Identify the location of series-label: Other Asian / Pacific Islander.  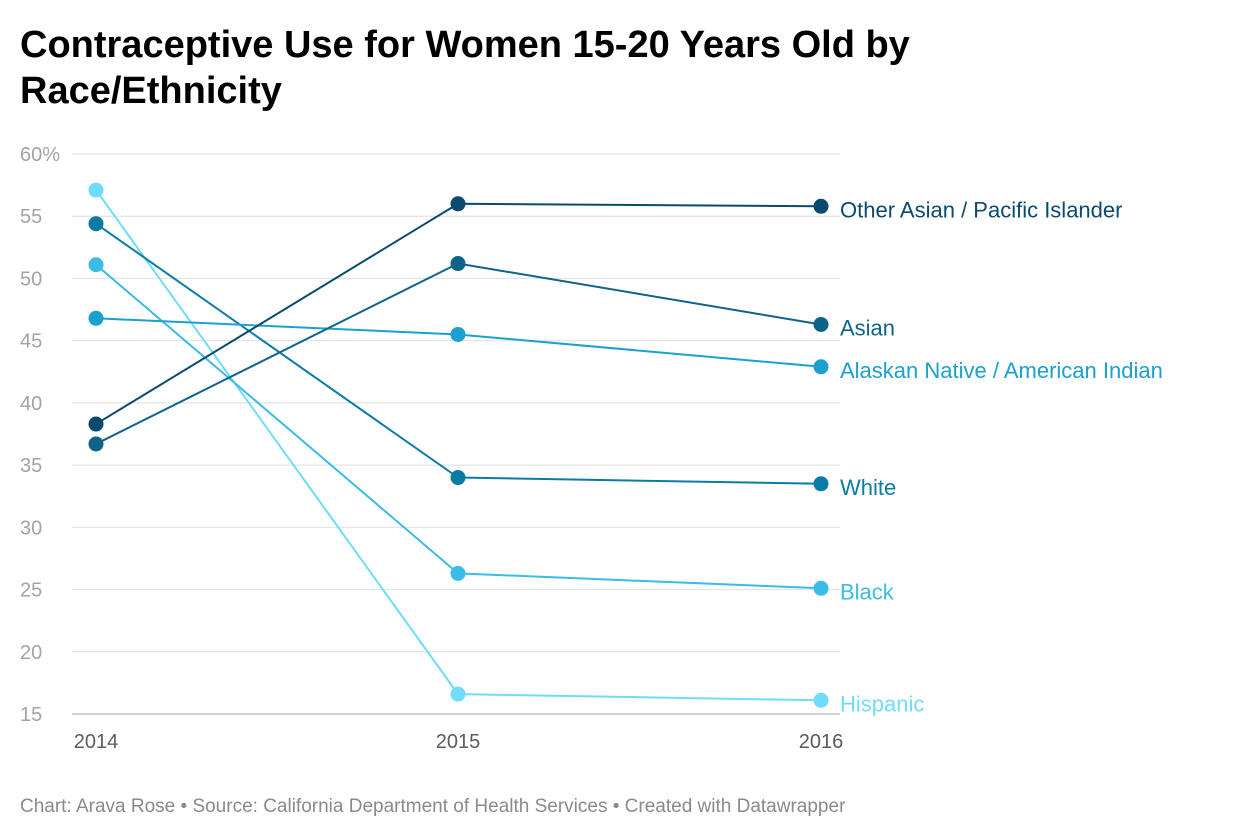
(981, 209).